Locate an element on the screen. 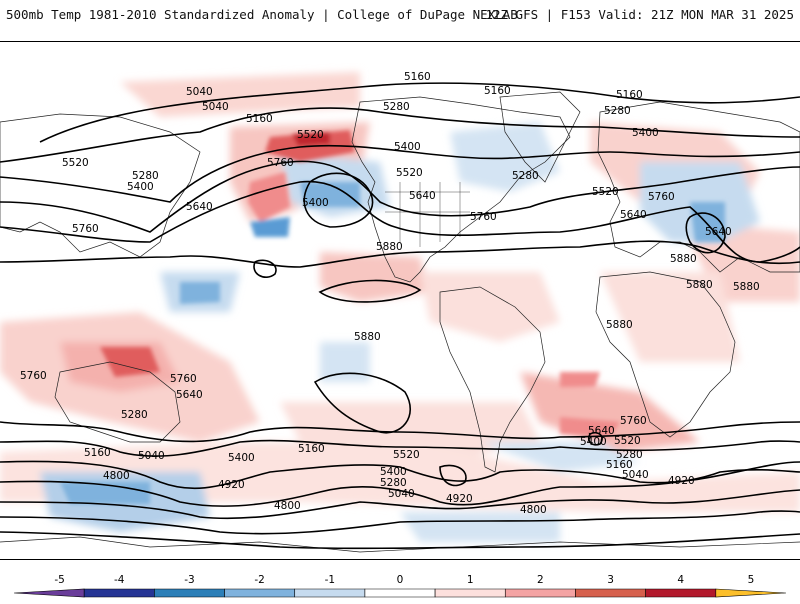 Image resolution: width=800 pixels, height=604 pixels. colorbar-tick-label: -2 is located at coordinates (259, 580).